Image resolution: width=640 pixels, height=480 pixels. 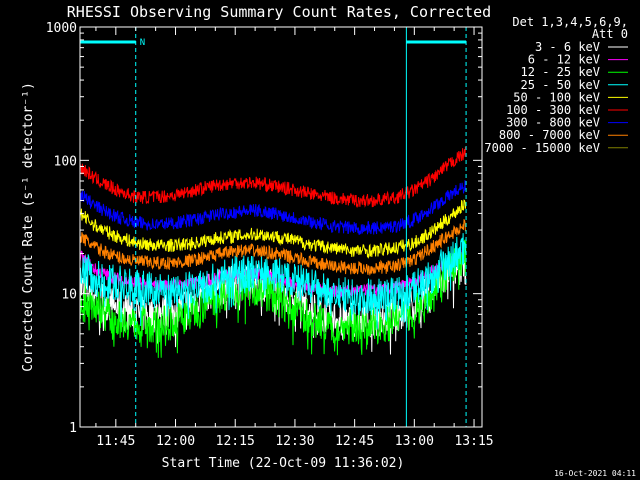 What do you see at coordinates (175, 441) in the screenshot?
I see `x-tick-label-1: 12:00` at bounding box center [175, 441].